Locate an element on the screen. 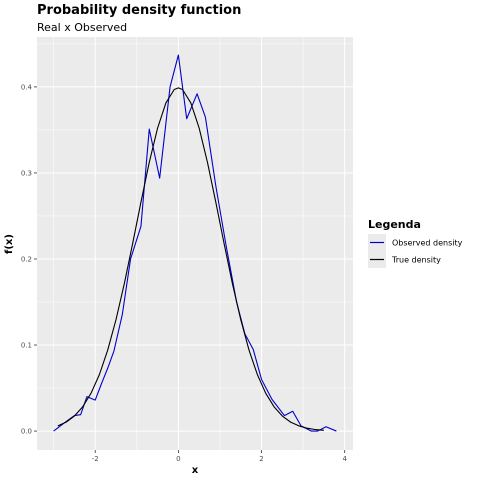  y-tick-label: 0.2 is located at coordinates (26, 259).